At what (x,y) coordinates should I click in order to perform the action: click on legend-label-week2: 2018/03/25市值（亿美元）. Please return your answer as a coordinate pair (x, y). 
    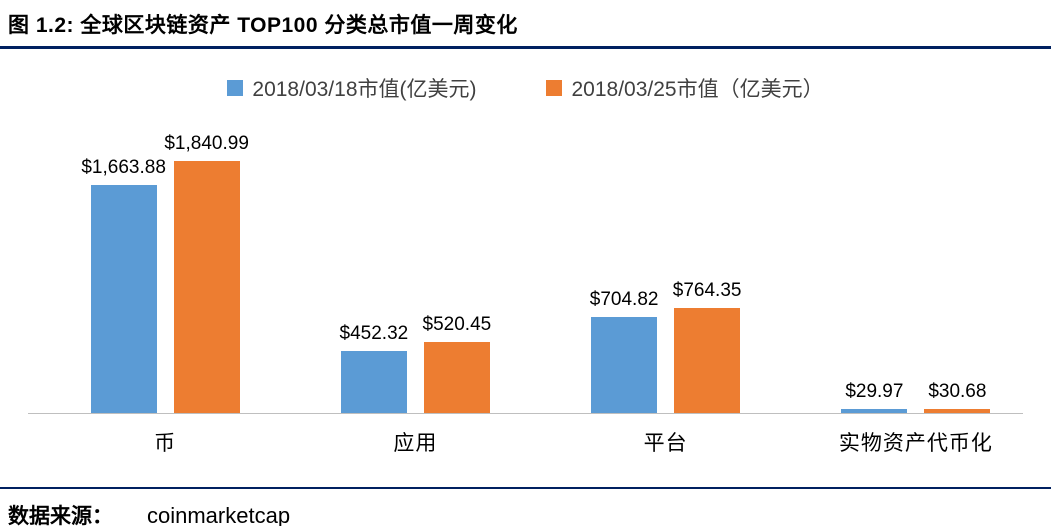
    Looking at the image, I should click on (697, 89).